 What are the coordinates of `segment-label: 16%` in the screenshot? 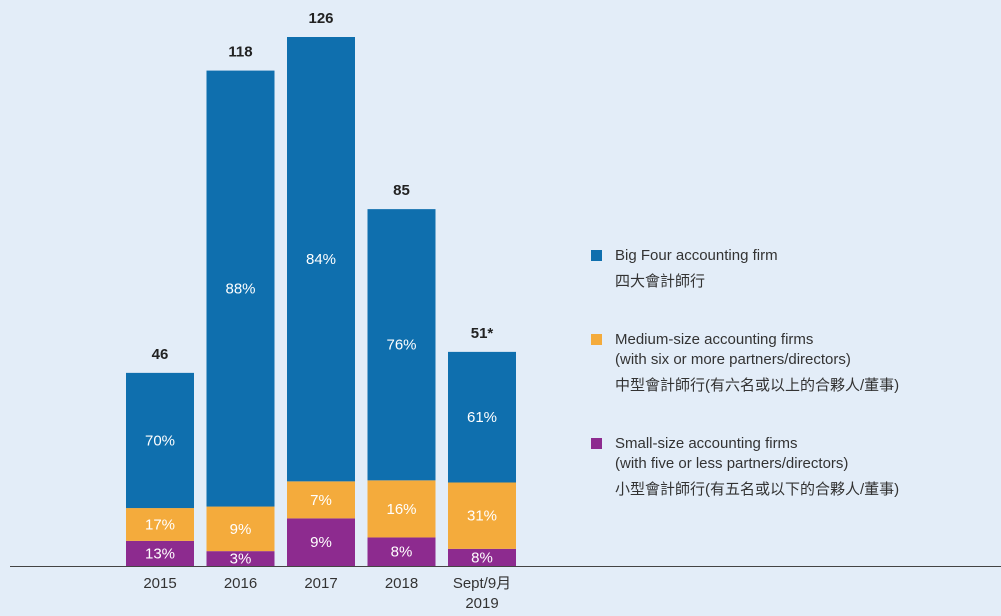 It's located at (401, 509).